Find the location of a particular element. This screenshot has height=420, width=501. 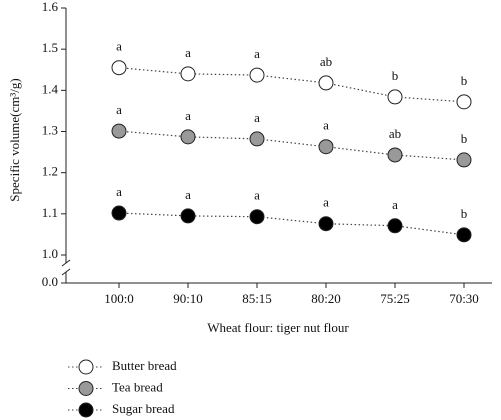

y-tick-label: 1.5 is located at coordinates (50, 47).